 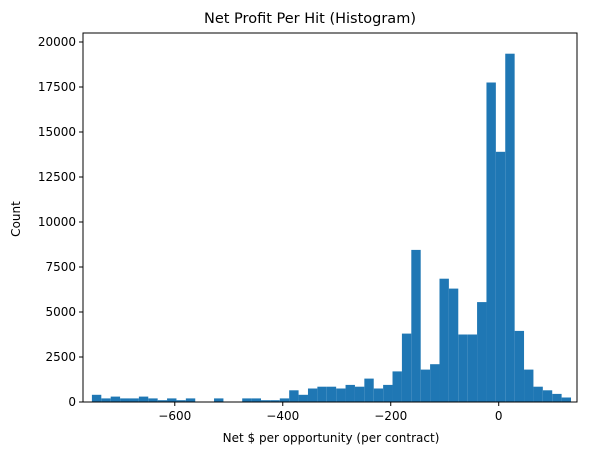 I want to click on y-tick-label: 12500, so click(x=57, y=177).